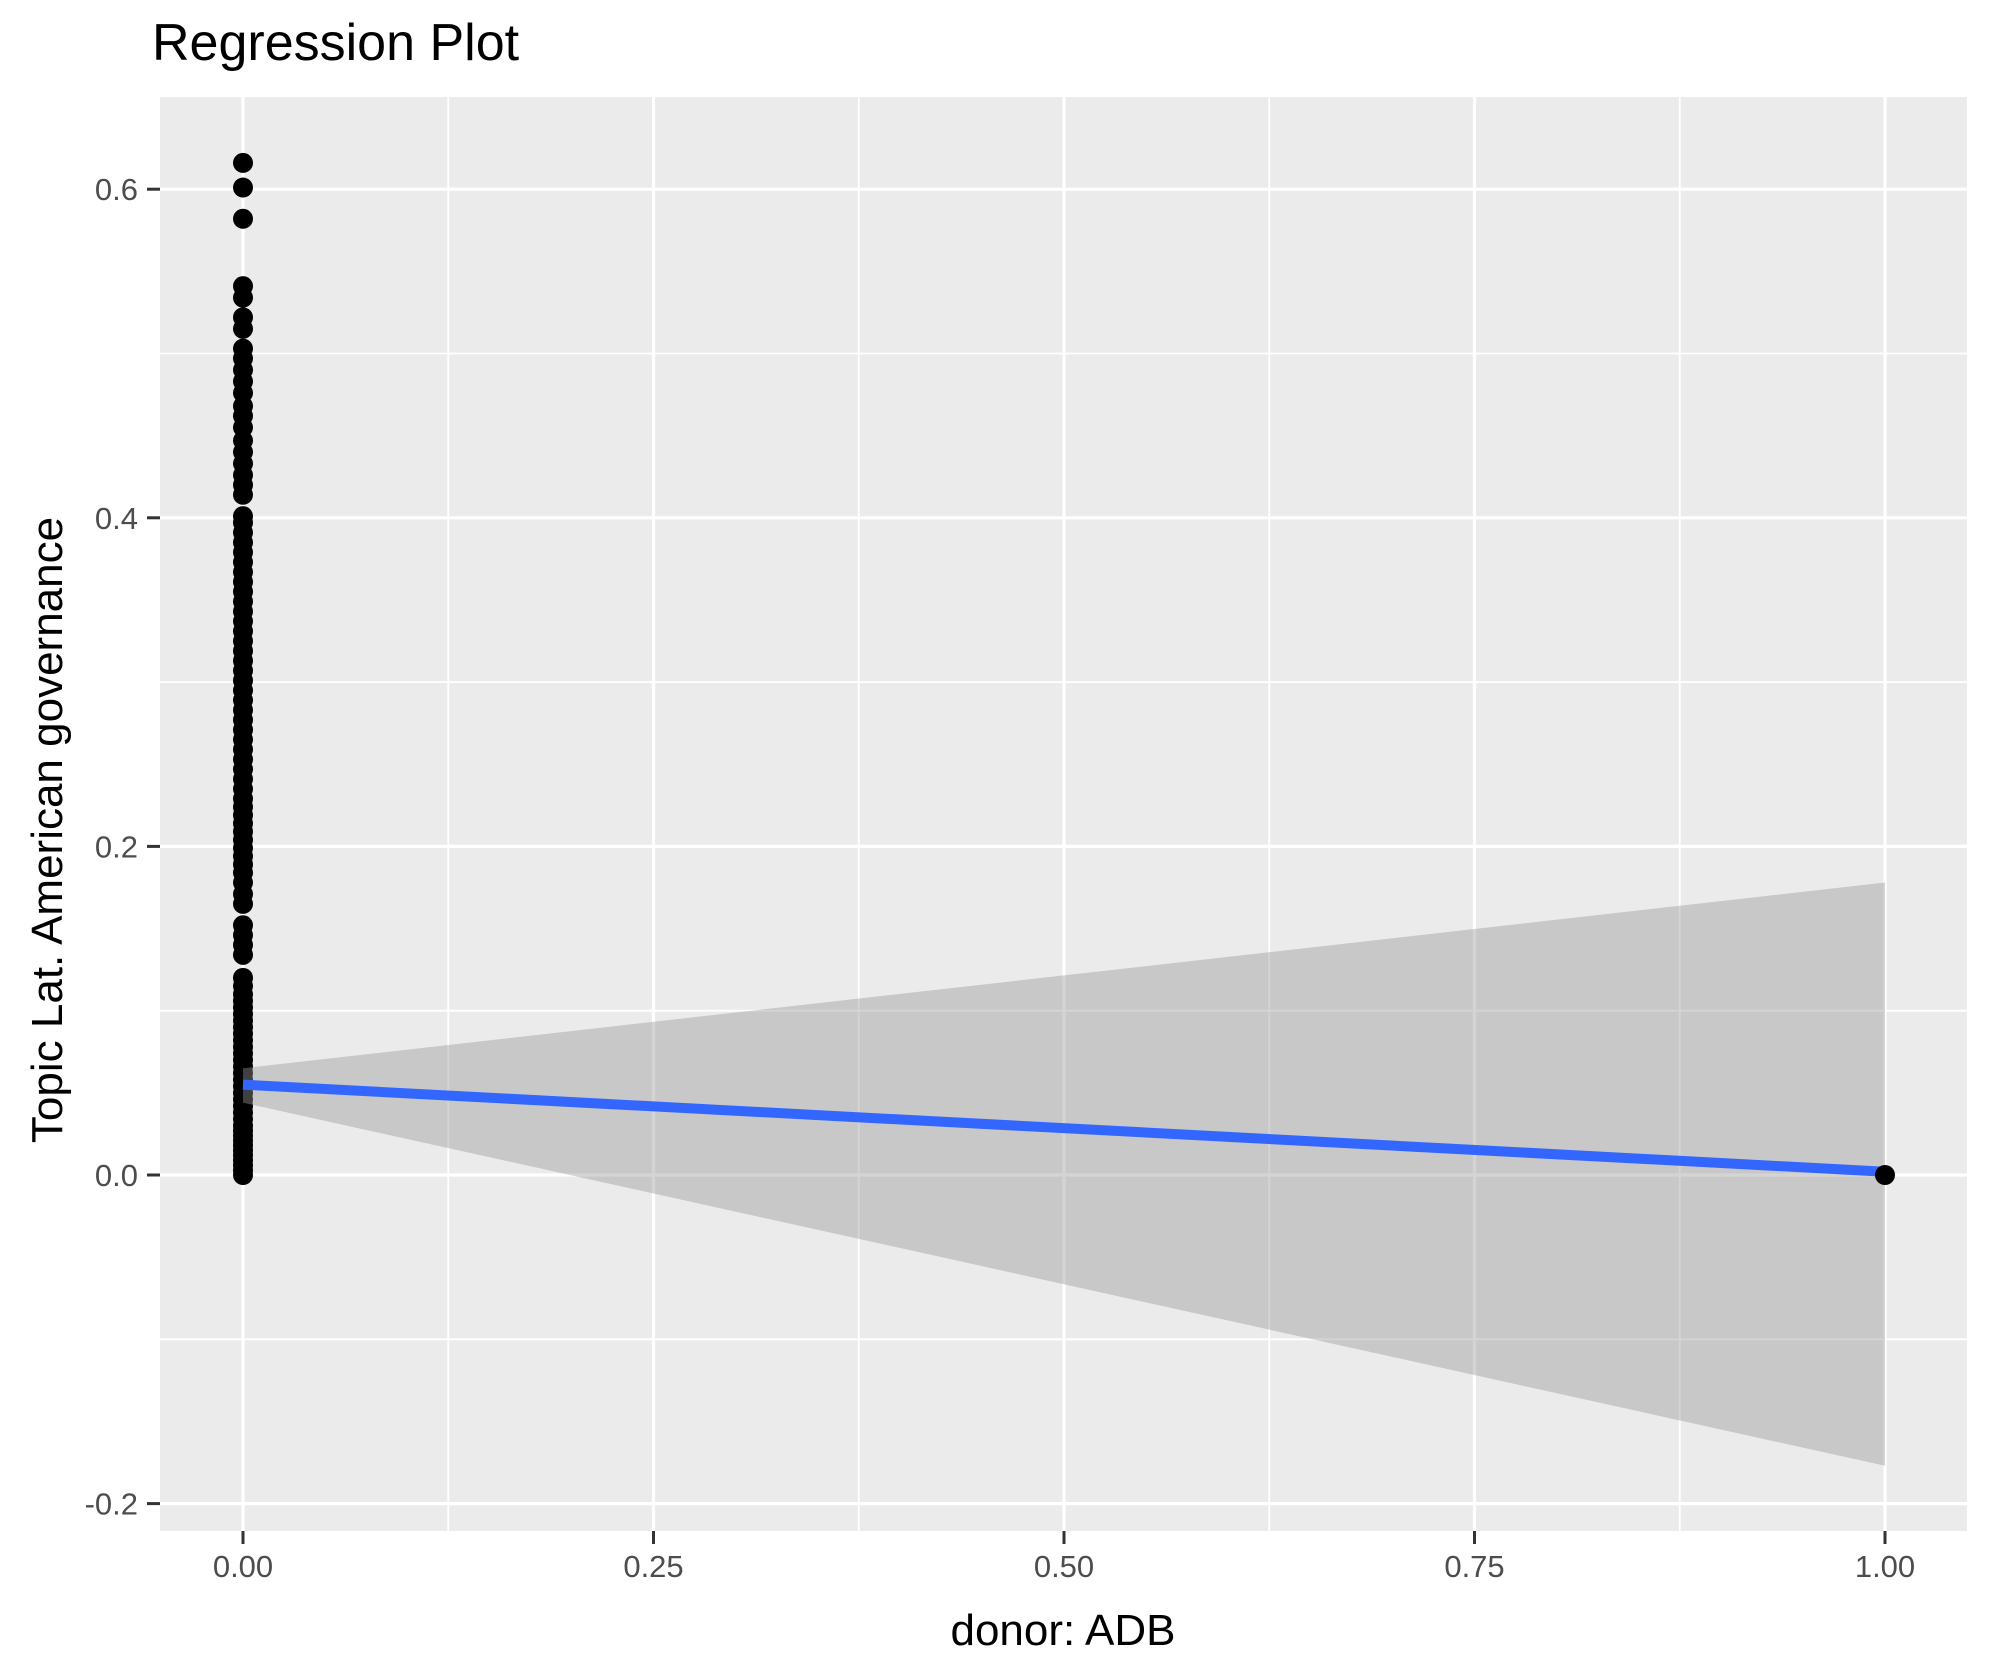 This screenshot has width=1990, height=1665. What do you see at coordinates (1474, 1566) in the screenshot?
I see `x-tick-label: 0.75` at bounding box center [1474, 1566].